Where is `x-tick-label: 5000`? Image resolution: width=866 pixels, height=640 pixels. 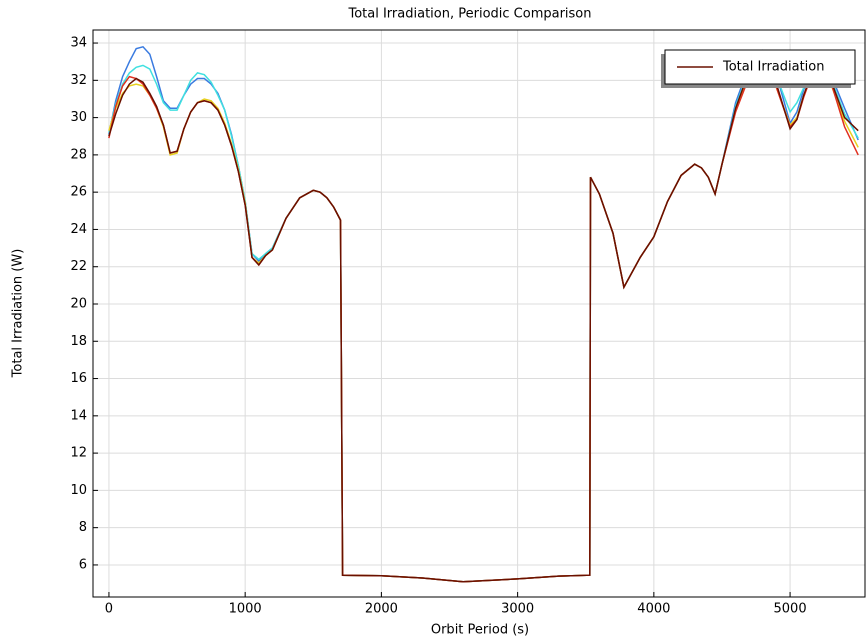
x-tick-label: 5000 is located at coordinates (790, 609).